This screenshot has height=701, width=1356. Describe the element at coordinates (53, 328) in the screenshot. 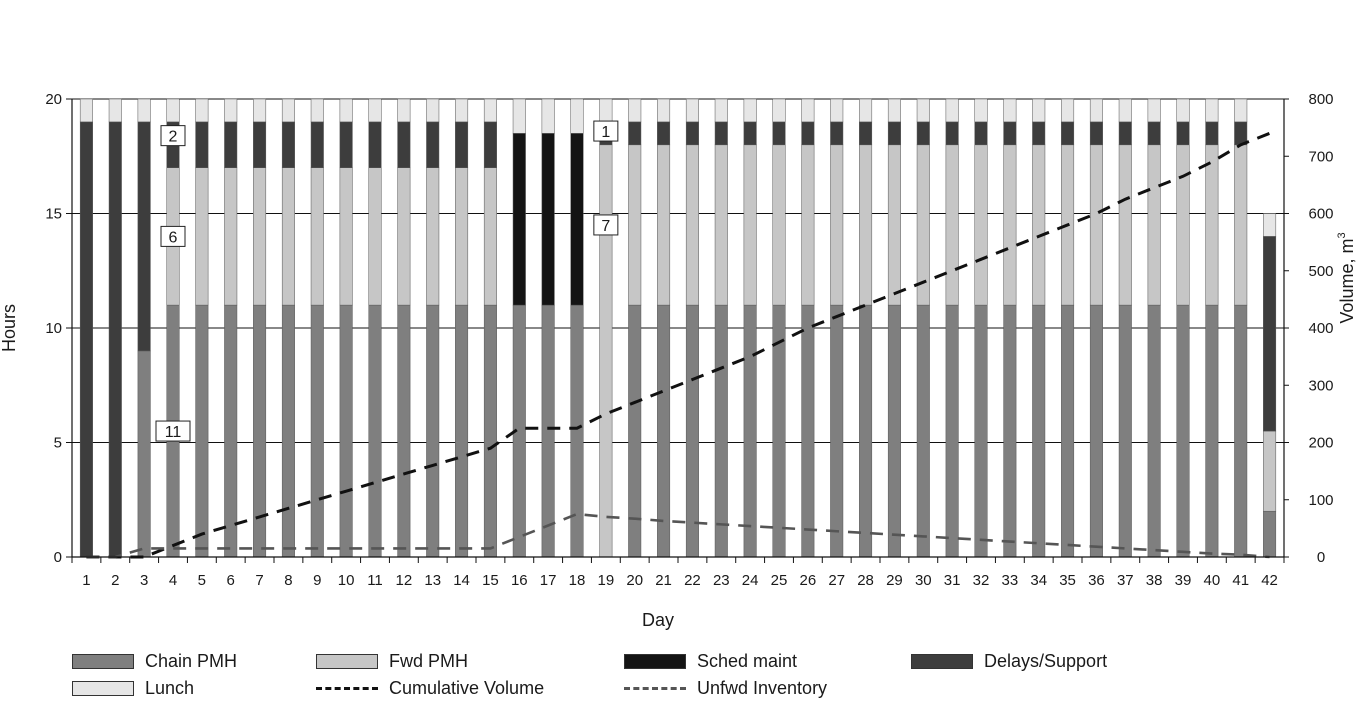

I see `y-tick-label: 10` at that location.